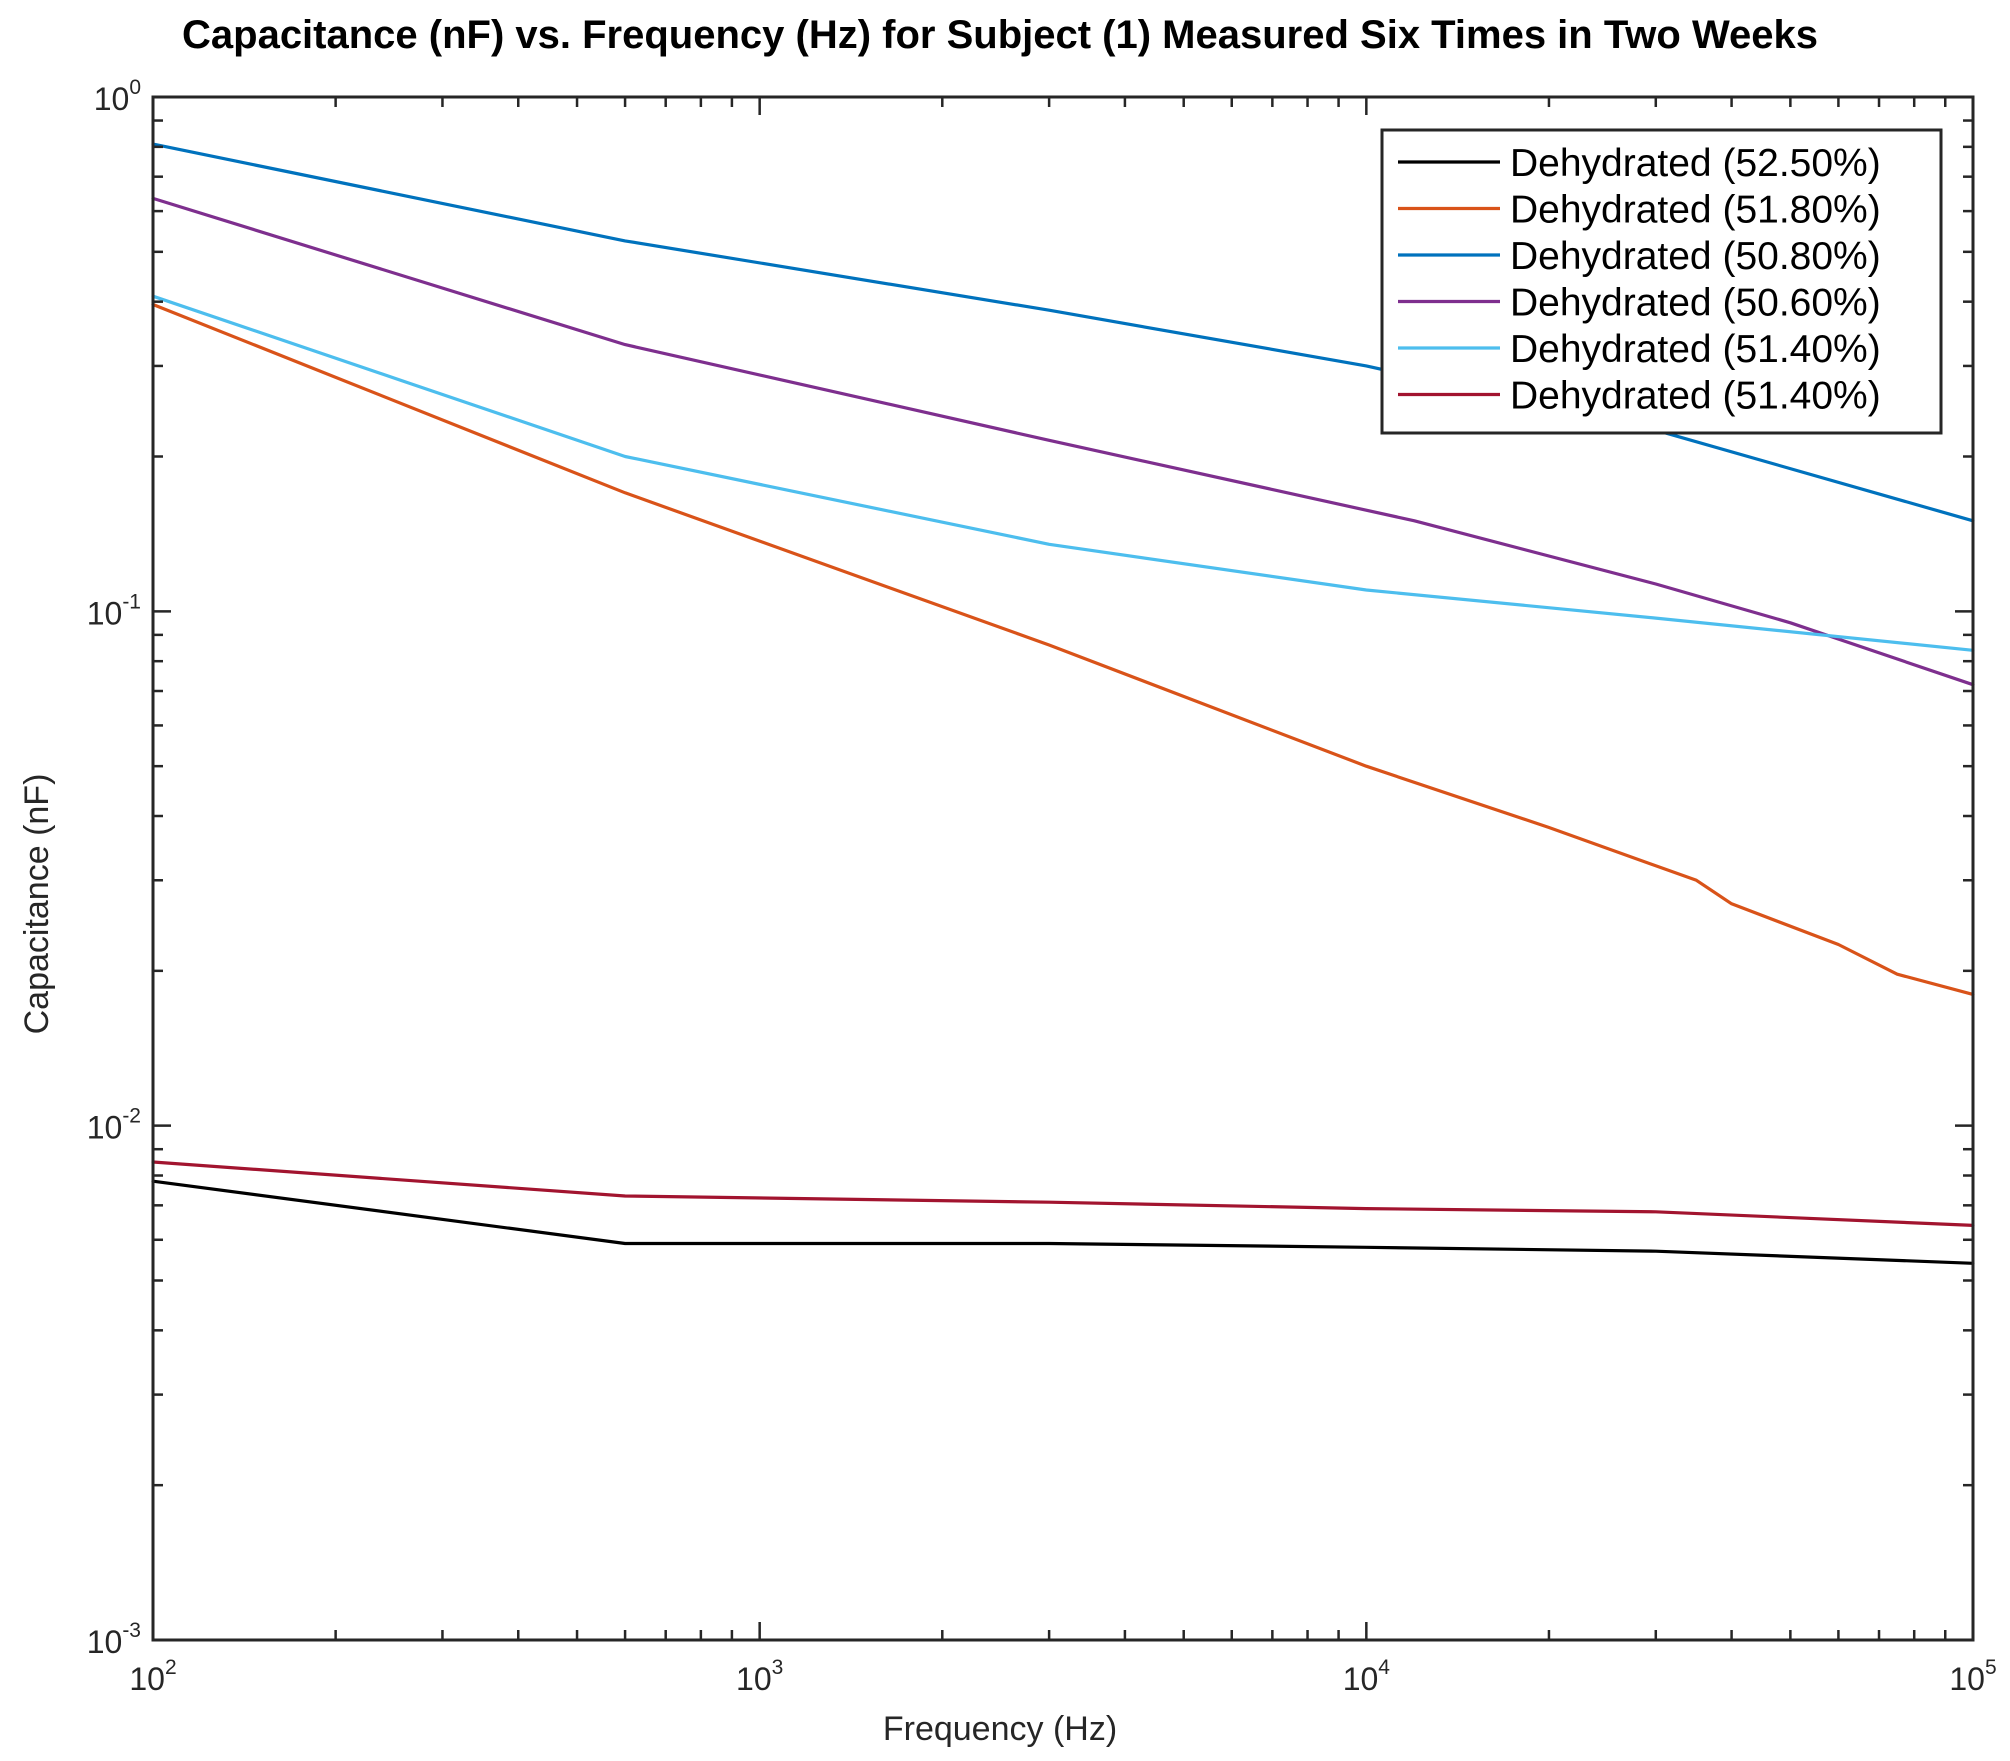 This screenshot has height=1761, width=2010. What do you see at coordinates (114, 1125) in the screenshot?
I see `y-tick-label: 10⁻²` at bounding box center [114, 1125].